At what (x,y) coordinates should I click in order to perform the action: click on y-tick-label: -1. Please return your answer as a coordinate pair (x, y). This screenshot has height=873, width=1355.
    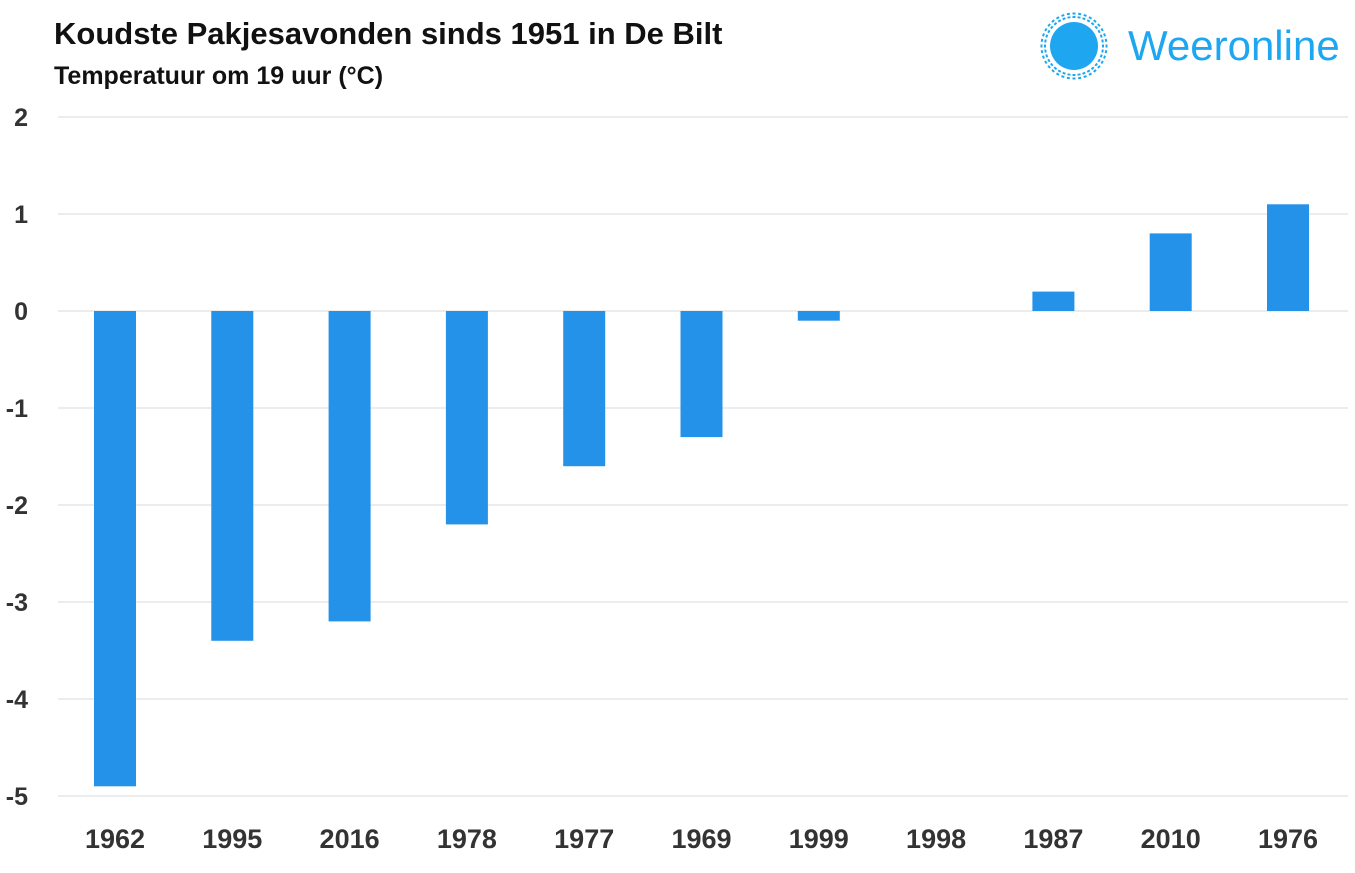
    Looking at the image, I should click on (17, 409).